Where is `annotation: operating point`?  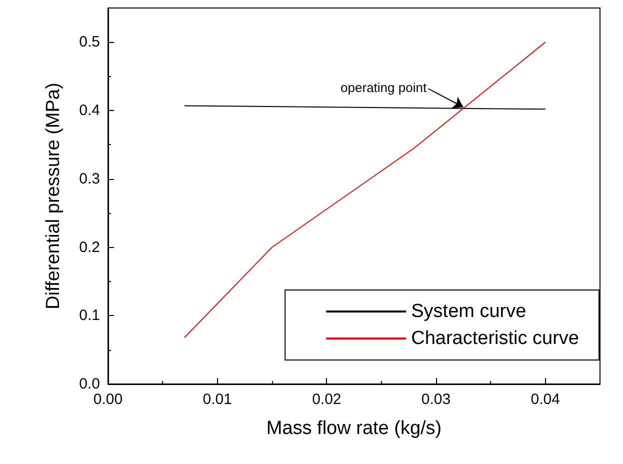
annotation: operating point is located at coordinates (383, 88).